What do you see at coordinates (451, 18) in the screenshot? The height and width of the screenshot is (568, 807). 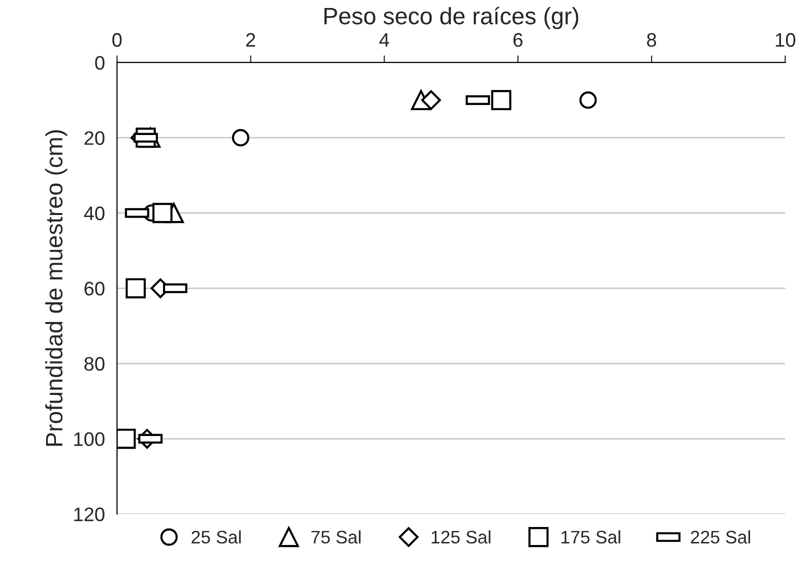 I see `x-axis-title: Peso seco de raíces (gr)` at bounding box center [451, 18].